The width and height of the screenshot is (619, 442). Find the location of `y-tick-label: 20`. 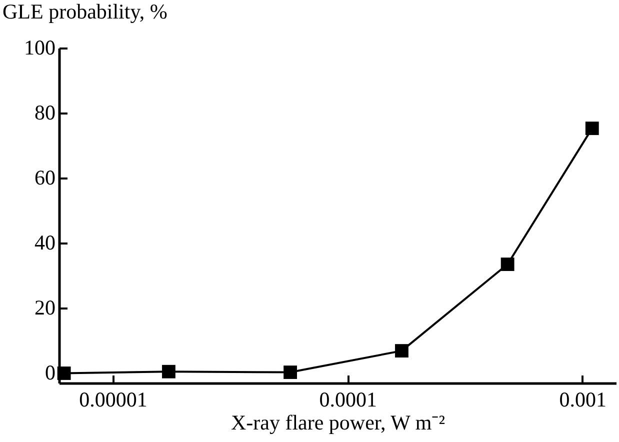

y-tick-label: 20 is located at coordinates (45, 308).